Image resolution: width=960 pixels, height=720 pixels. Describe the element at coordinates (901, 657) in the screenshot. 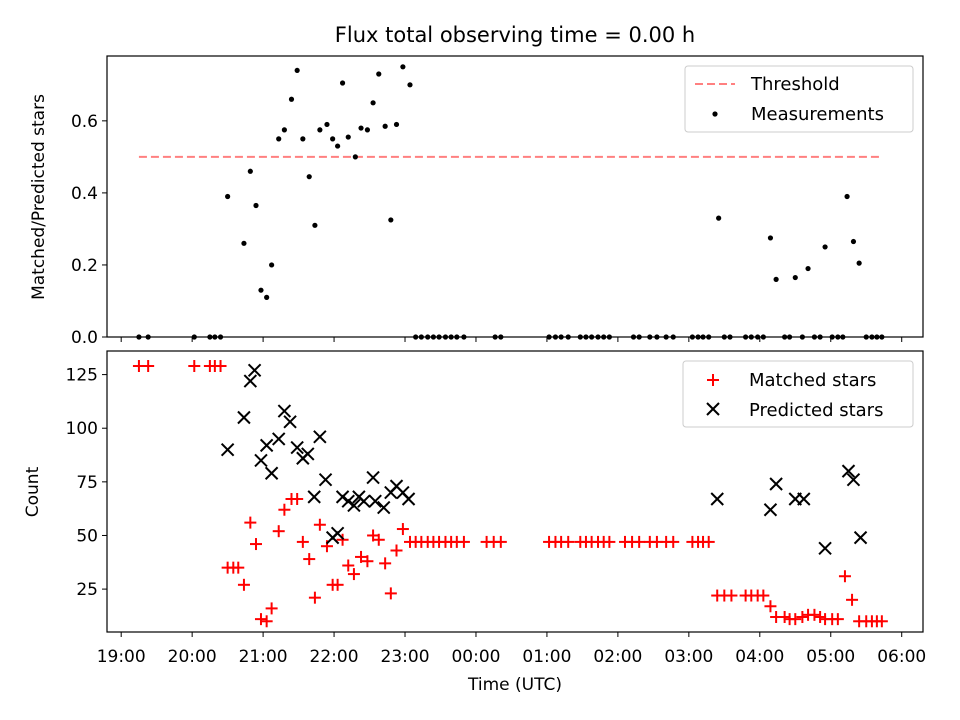

I see `x-tick-label: 06:00` at that location.